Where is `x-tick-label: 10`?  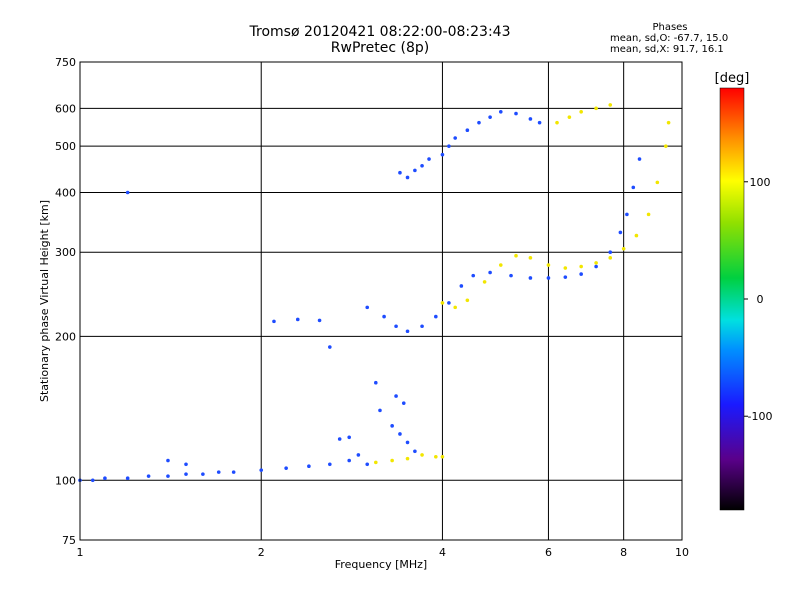 x-tick-label: 10 is located at coordinates (682, 552).